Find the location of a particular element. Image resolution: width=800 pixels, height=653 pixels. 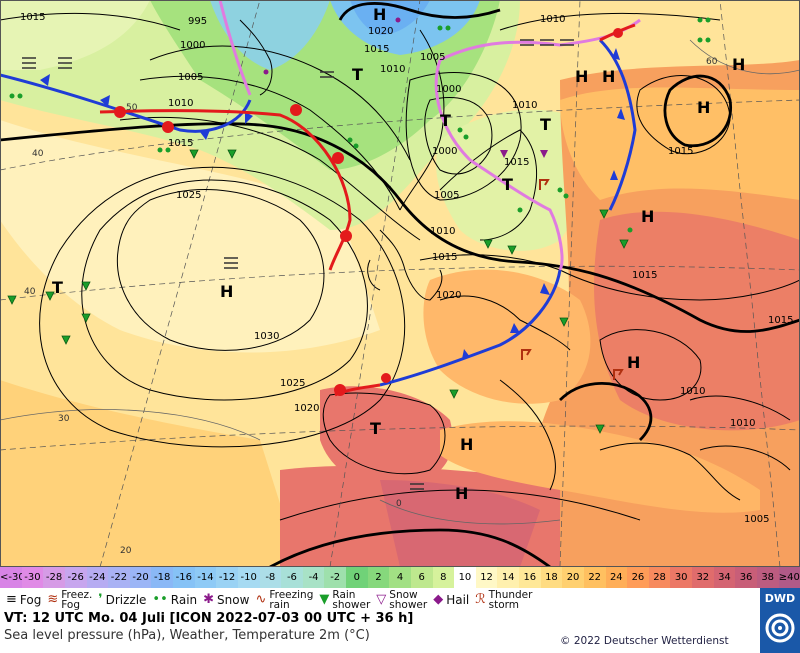

isobar-label: 1000 is located at coordinates (448, 89).